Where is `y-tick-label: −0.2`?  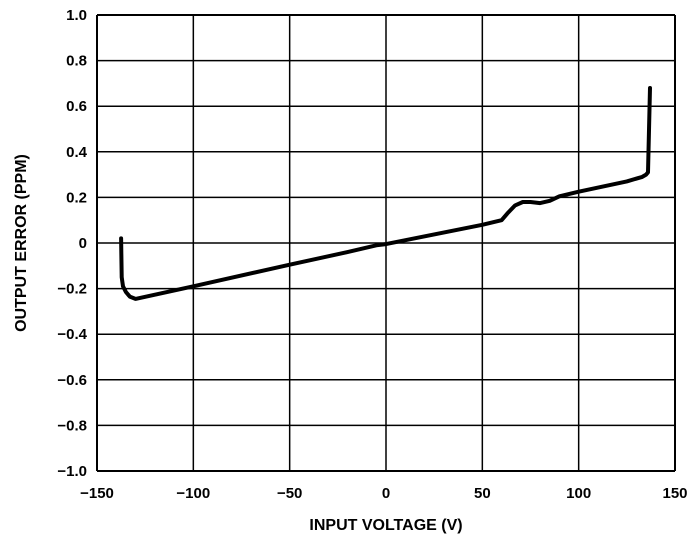
y-tick-label: −0.2 is located at coordinates (72, 289).